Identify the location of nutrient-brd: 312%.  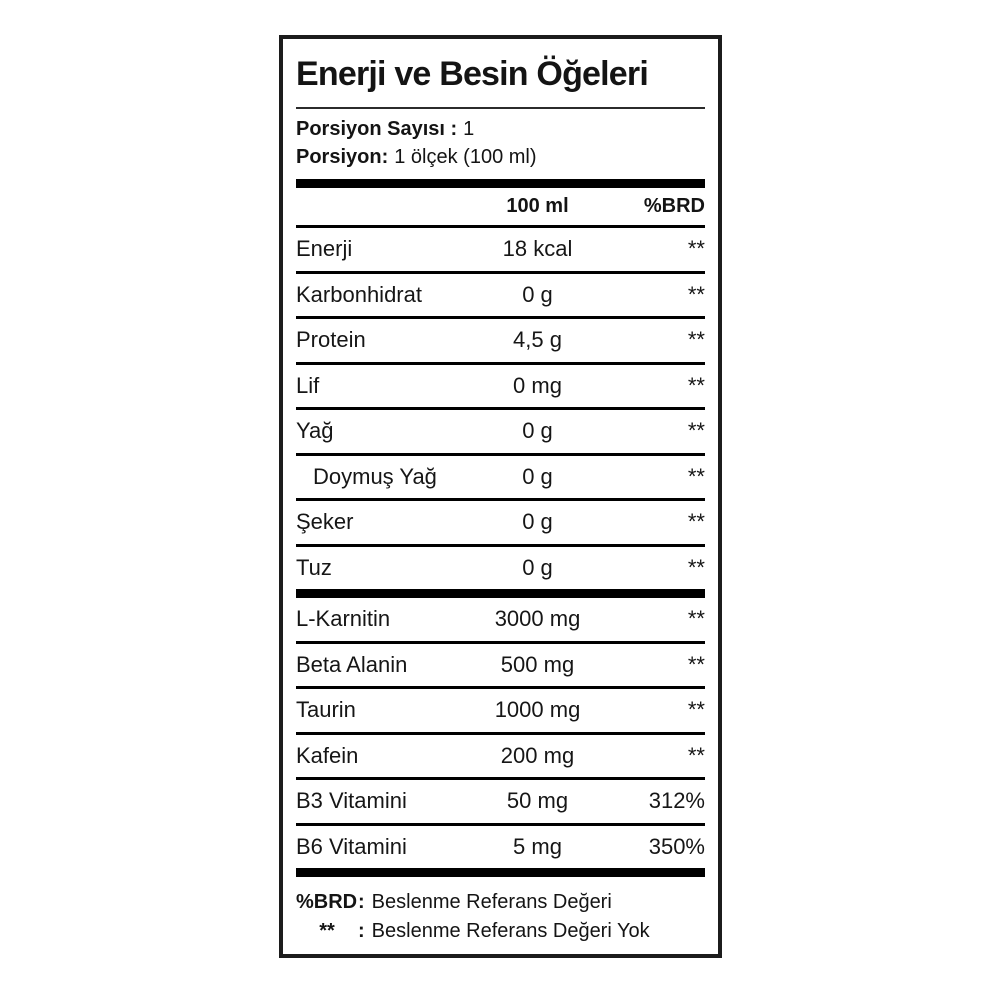
(676, 801).